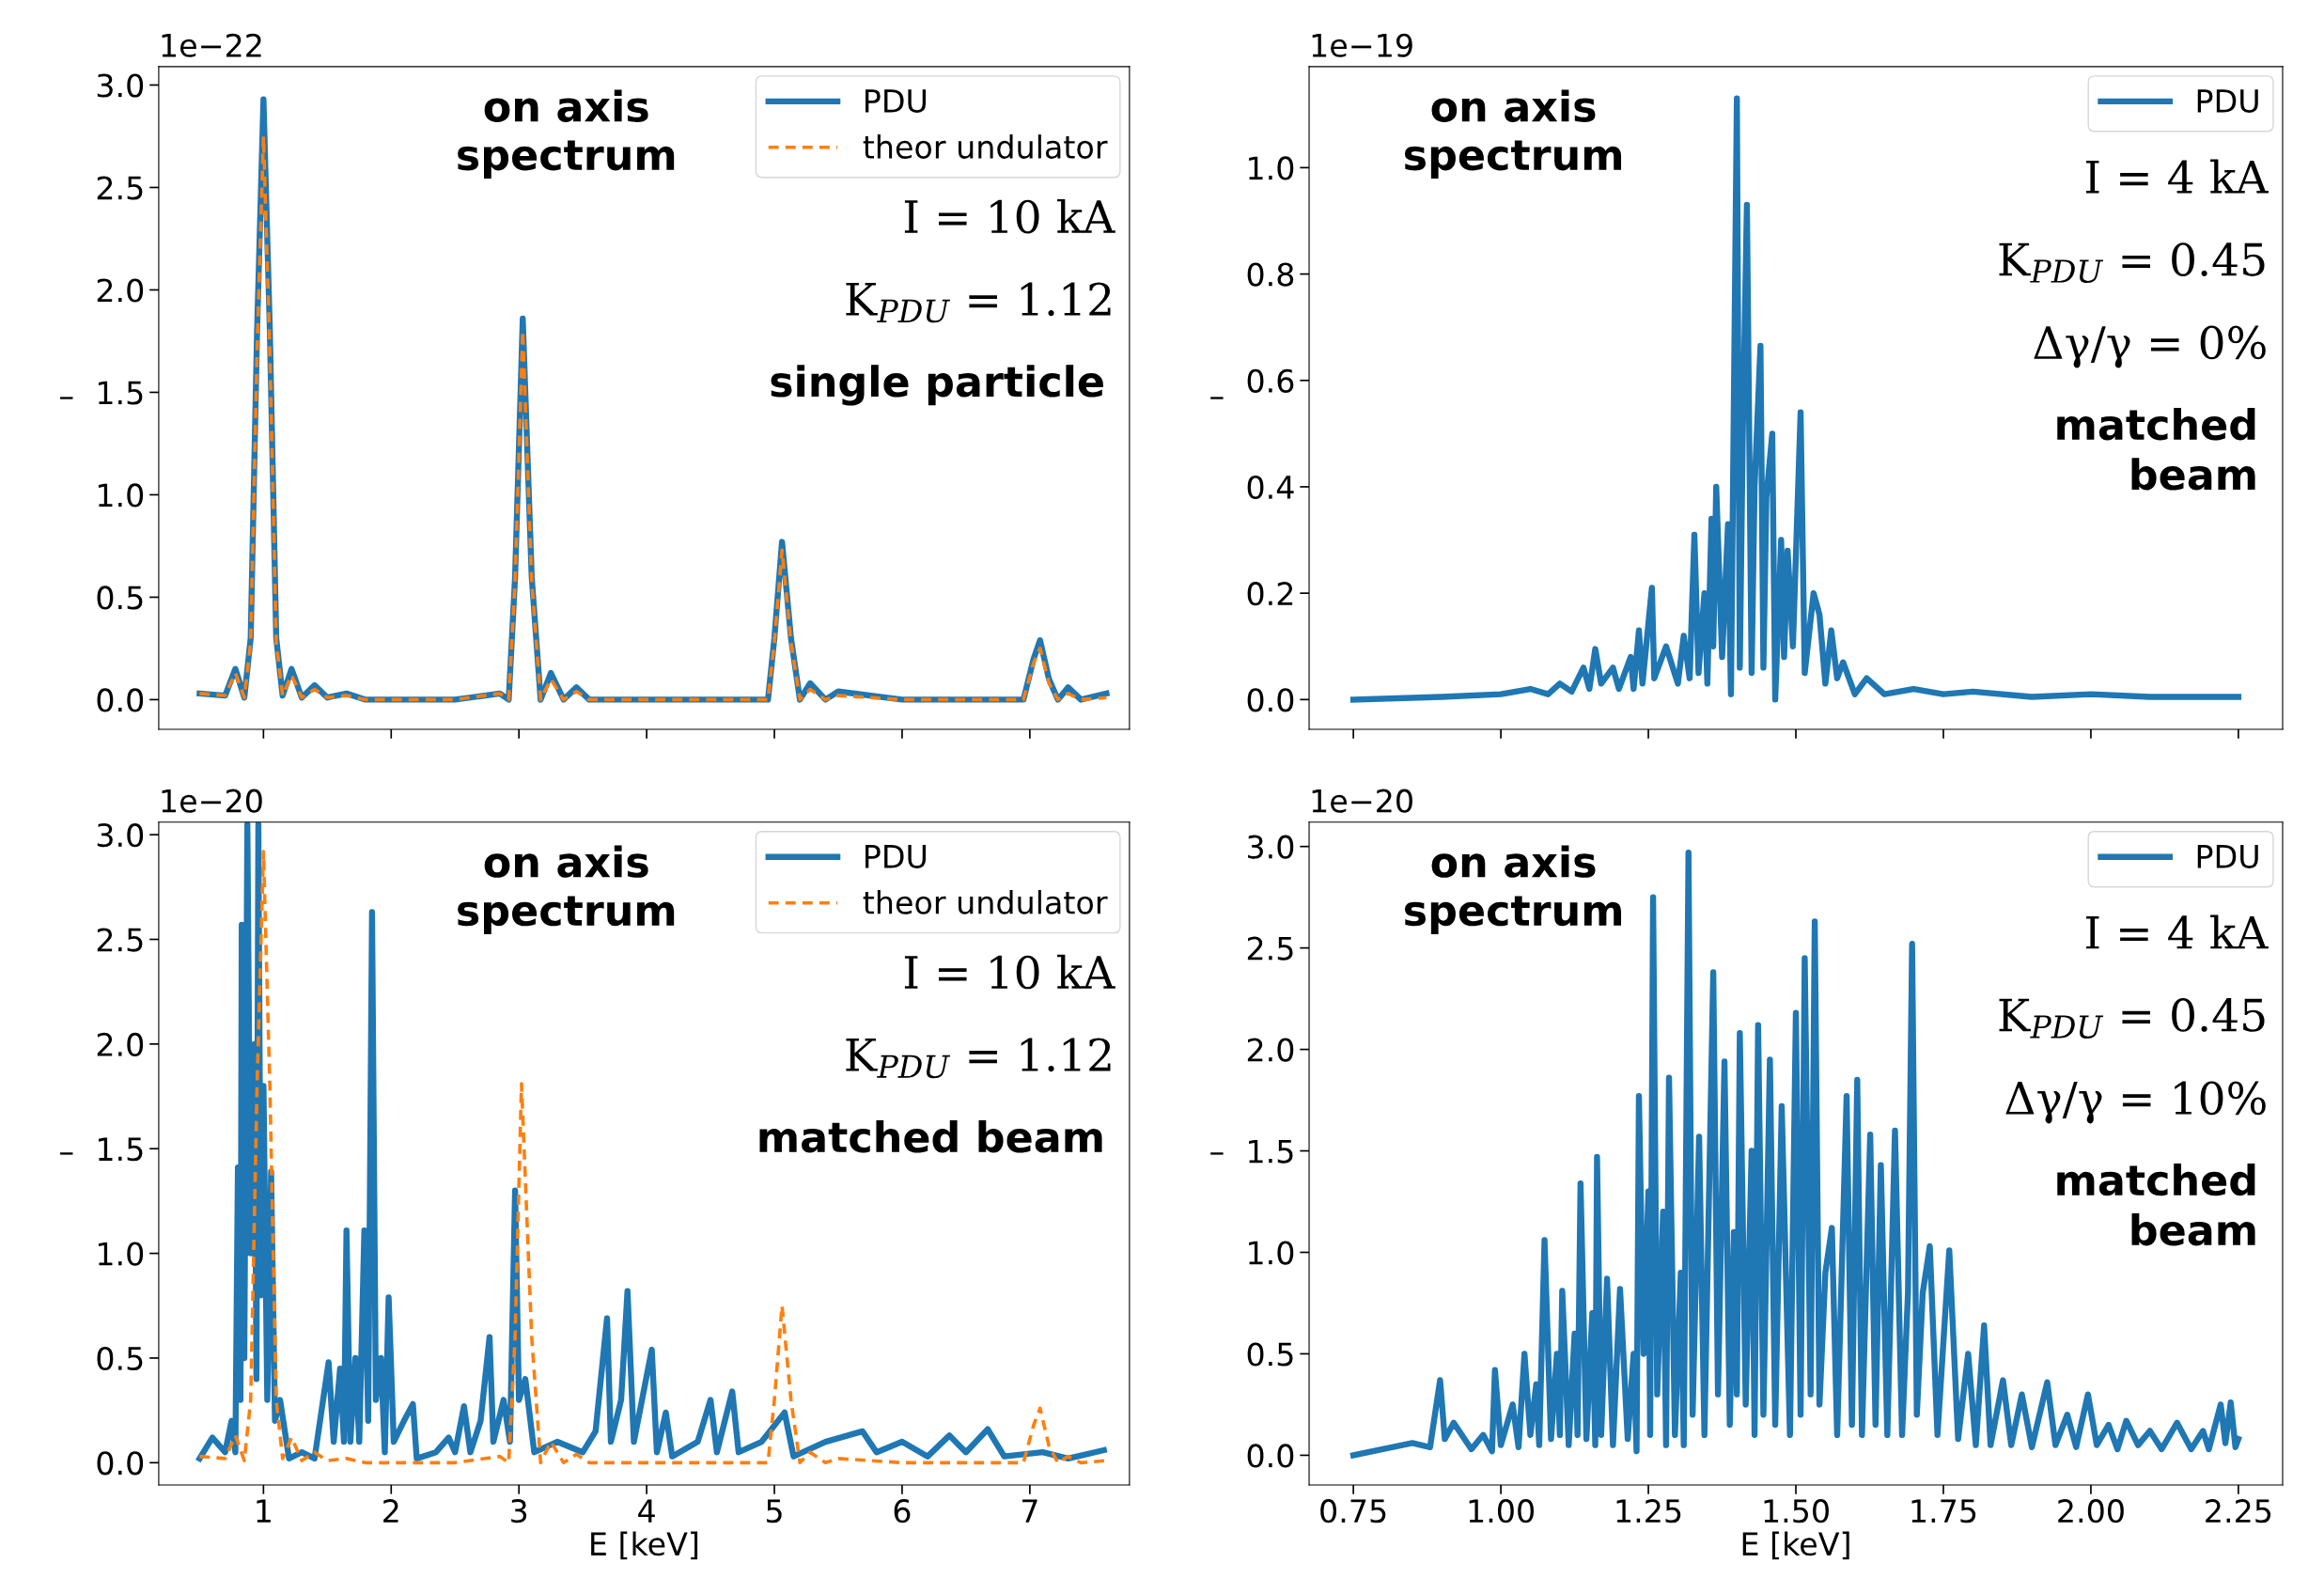 Image resolution: width=2324 pixels, height=1578 pixels. What do you see at coordinates (2150, 346) in the screenshot?
I see `annotation: Δγ/γ = 0%` at bounding box center [2150, 346].